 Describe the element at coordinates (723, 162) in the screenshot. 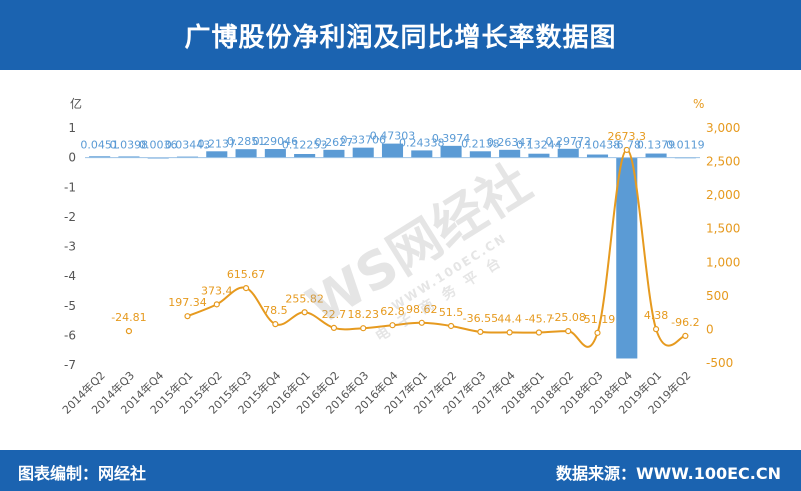

I see `right-axis-tick: 2,500` at that location.